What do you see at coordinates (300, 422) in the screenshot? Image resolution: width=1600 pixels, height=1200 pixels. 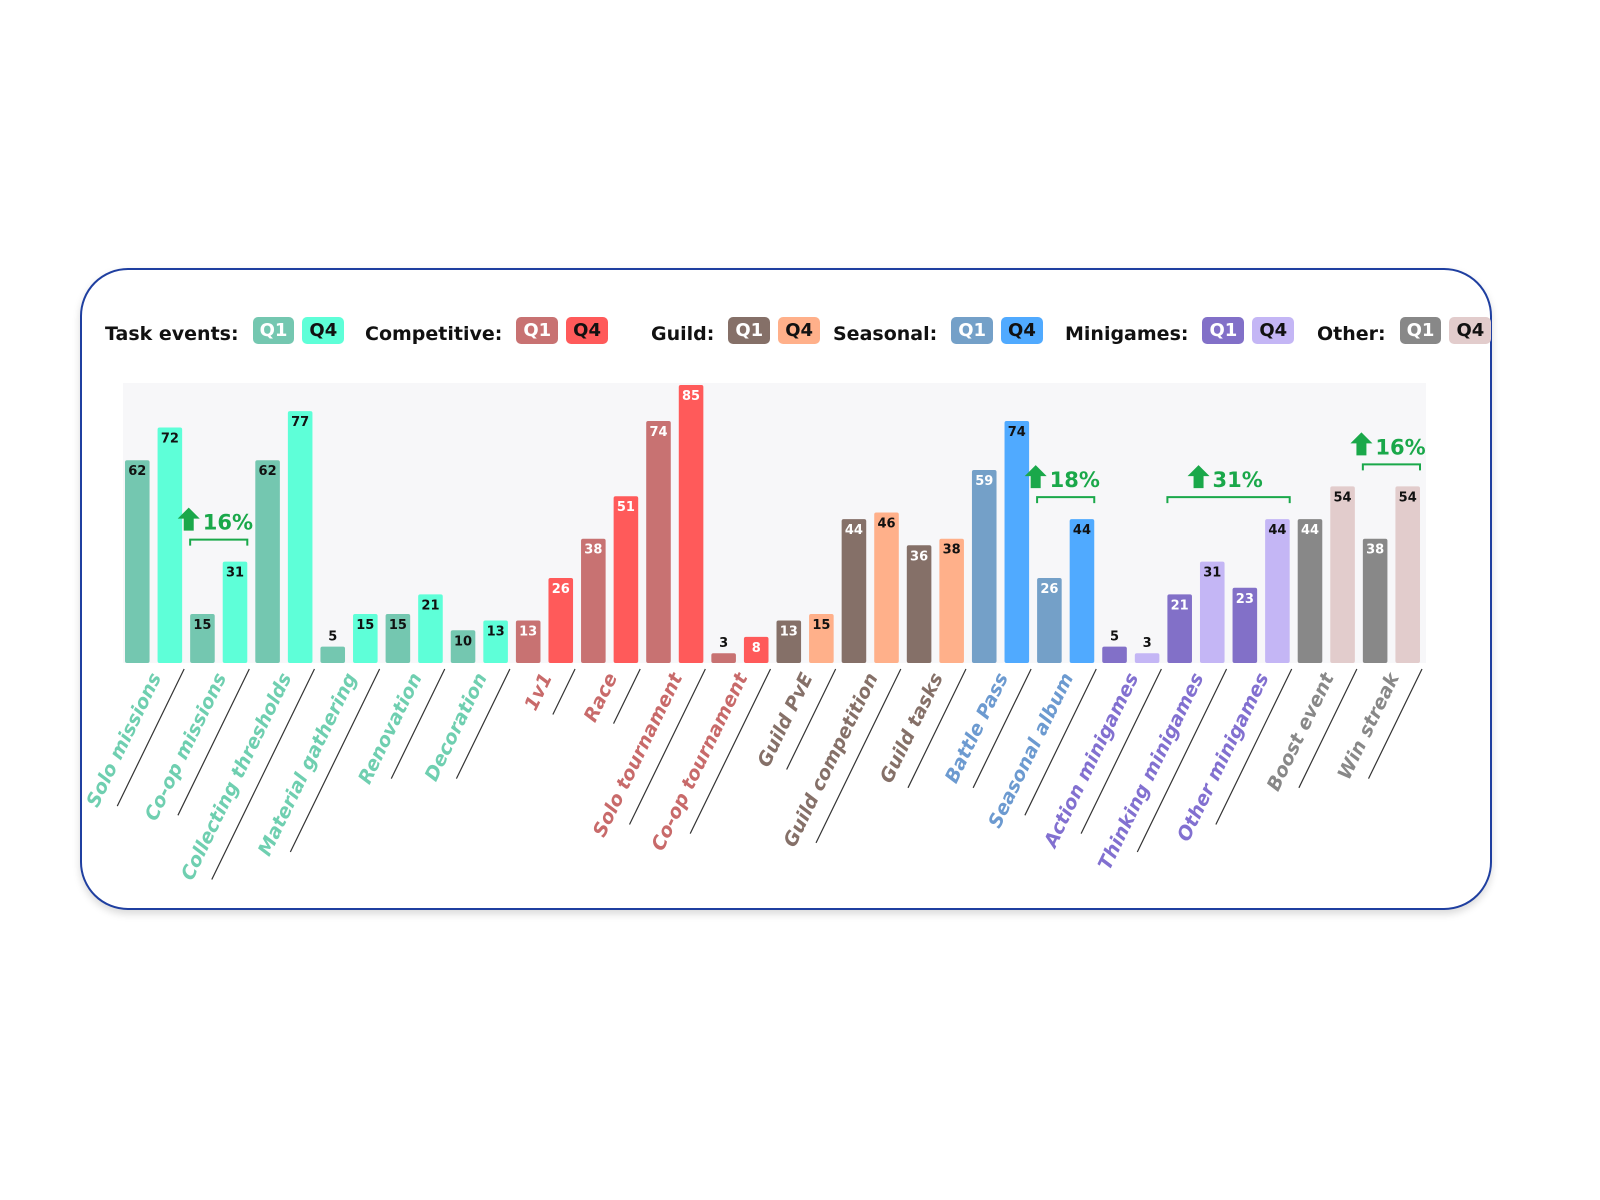 I see `data-label: 77` at bounding box center [300, 422].